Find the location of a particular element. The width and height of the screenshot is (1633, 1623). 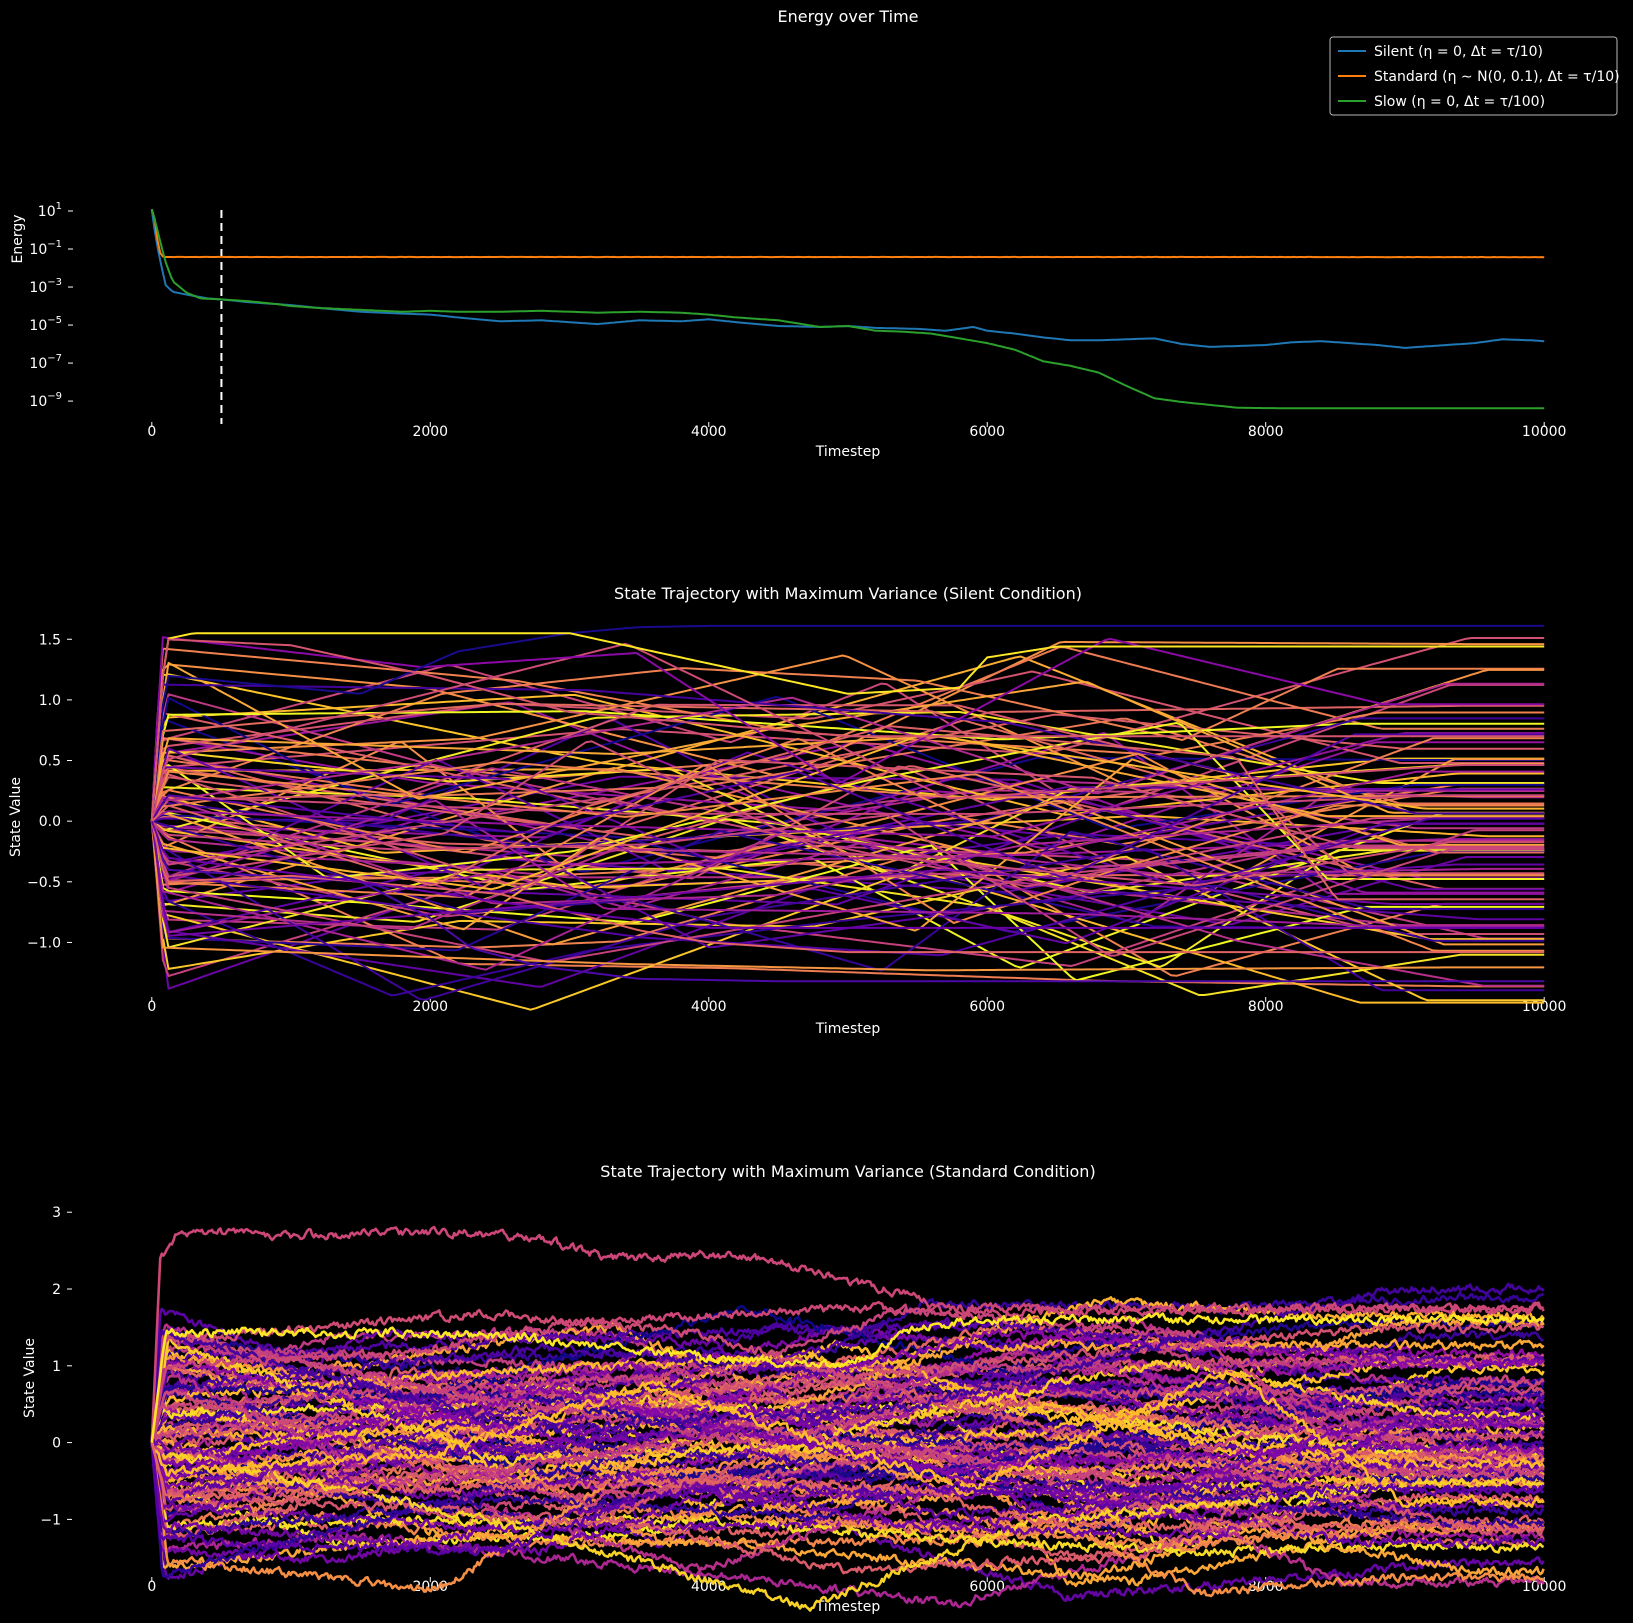

y-tick-label: 0.0 is located at coordinates (50, 822).